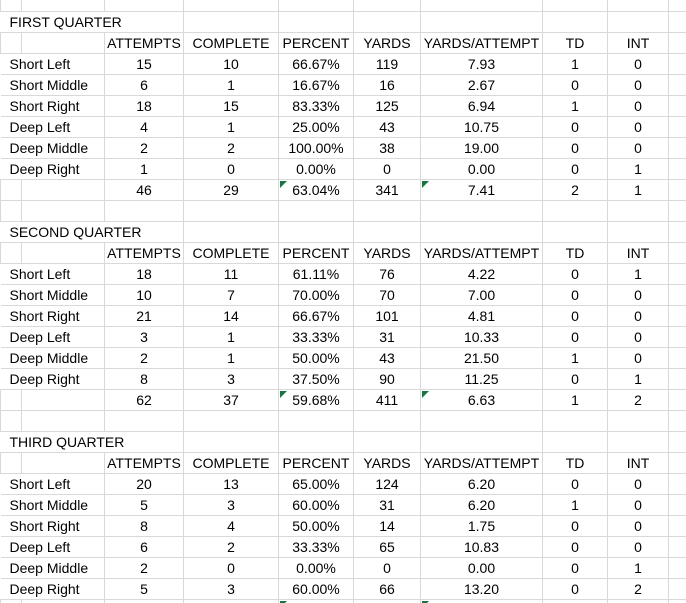 The image size is (686, 603). Describe the element at coordinates (92, 232) in the screenshot. I see `section-title: SECOND QUARTER` at that location.